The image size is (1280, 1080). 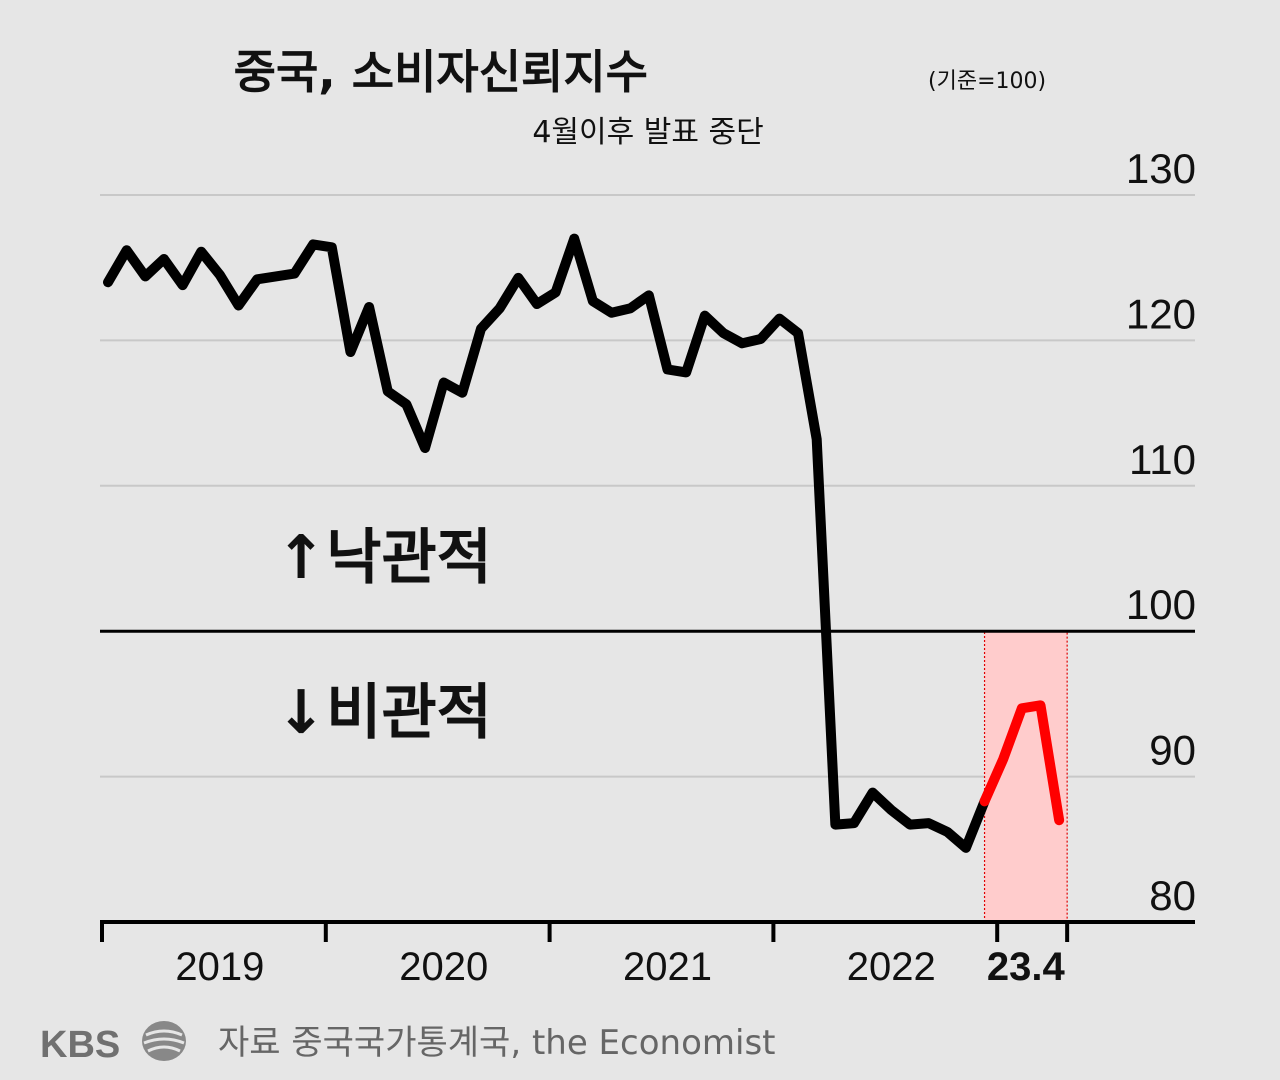 What do you see at coordinates (1161, 604) in the screenshot?
I see `y-tick-label: 100` at bounding box center [1161, 604].